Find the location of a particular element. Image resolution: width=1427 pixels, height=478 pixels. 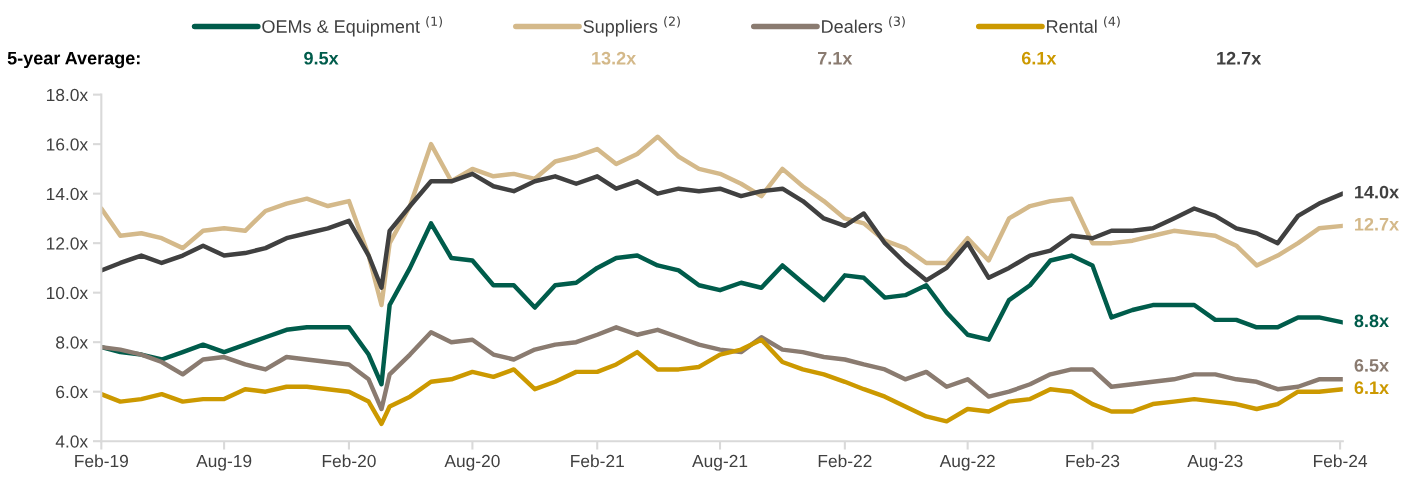

legend-label: Dealers $^{(3)}$ is located at coordinates (863, 24).